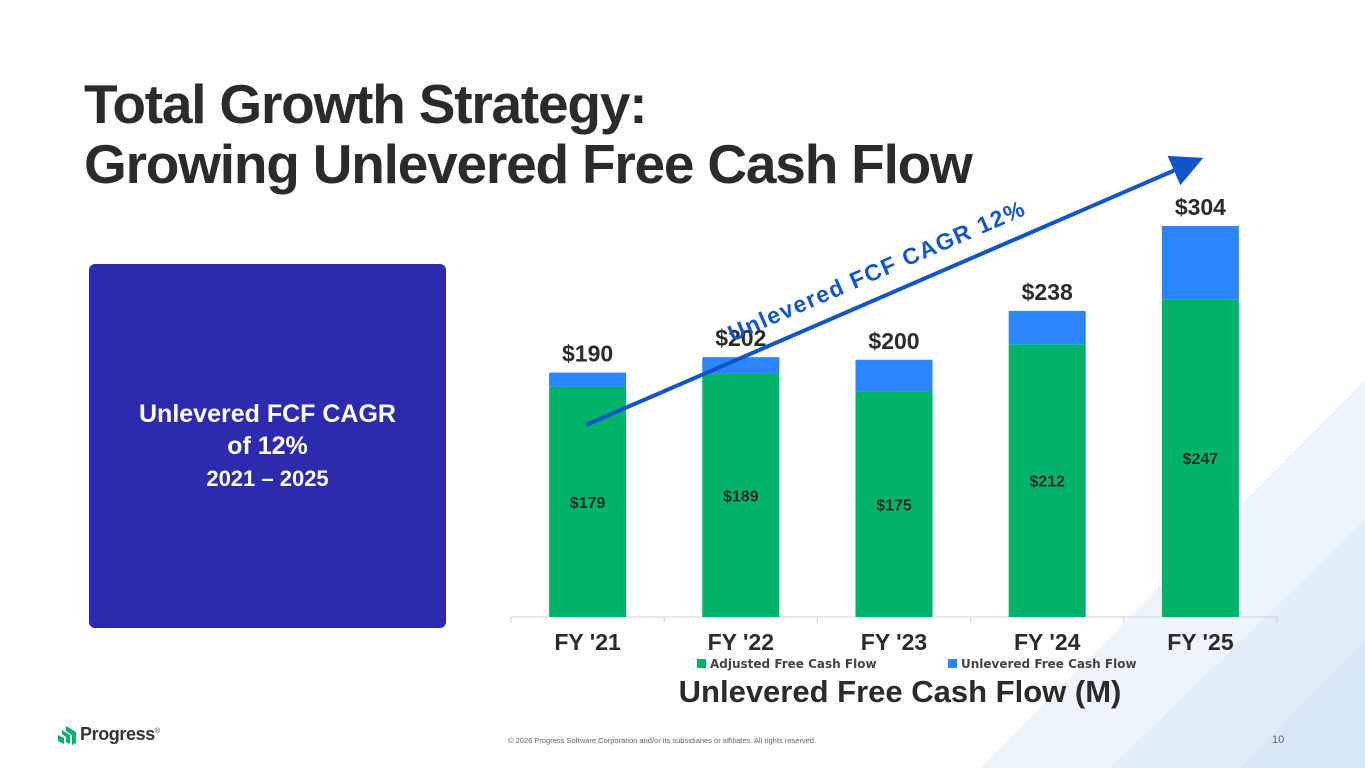  I want to click on cagr-callout-box: Unlevered FCF CAGR of 12% 2021 – 2025, so click(267, 446).